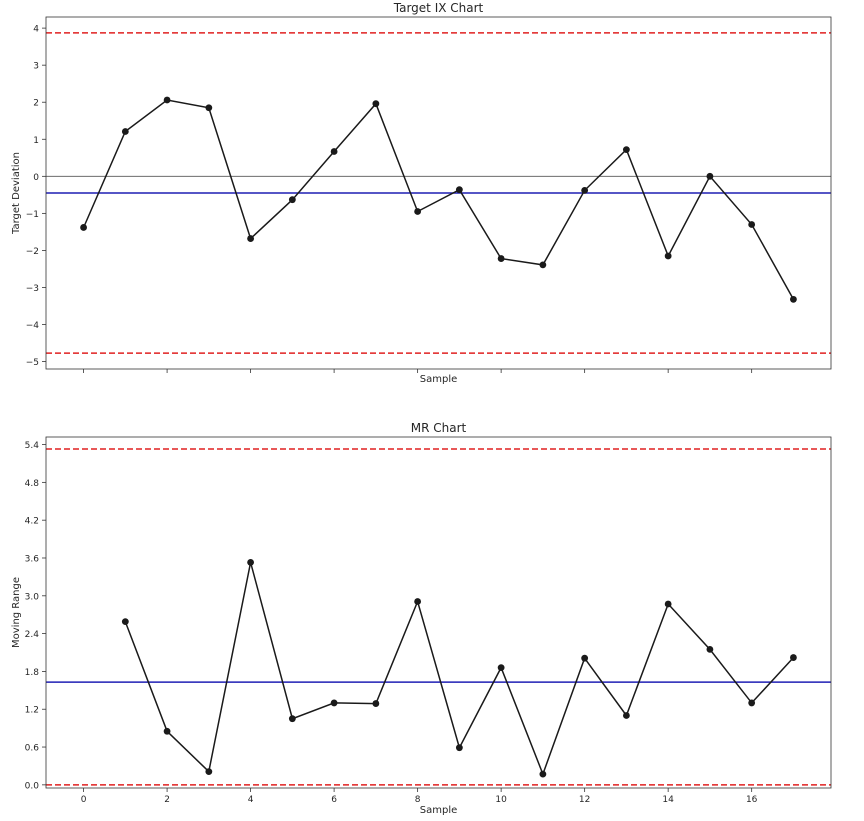  I want to click on y-tick-label: −4, so click(33, 326).